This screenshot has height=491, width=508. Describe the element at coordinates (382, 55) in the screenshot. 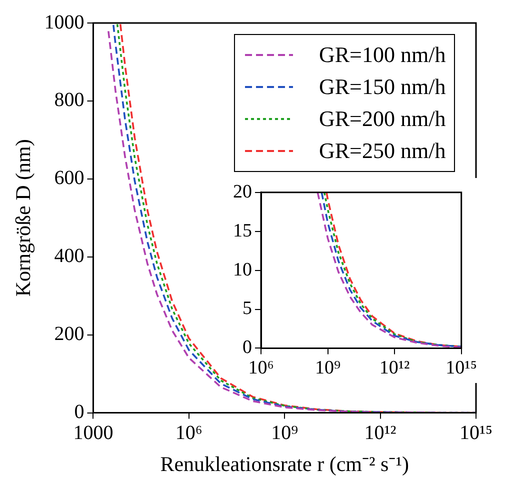

I see `legend-label: GR=100 nm/h` at that location.